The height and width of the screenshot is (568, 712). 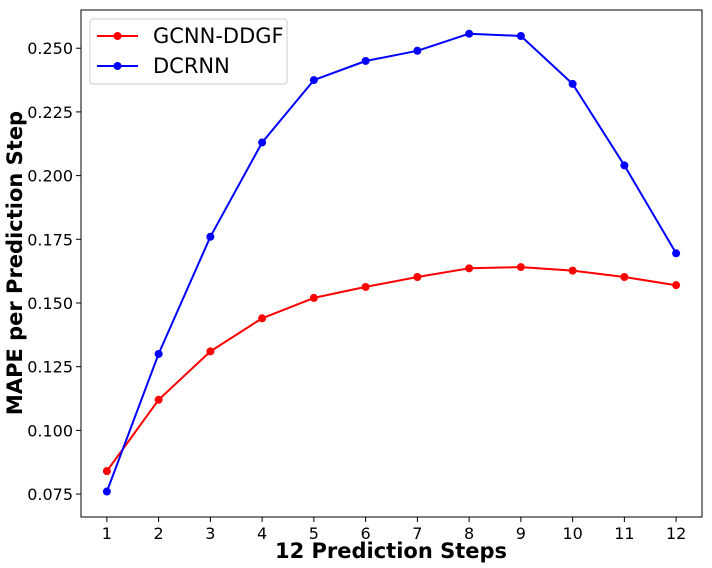 I want to click on y-tick-label: 0.150, so click(x=50, y=303).